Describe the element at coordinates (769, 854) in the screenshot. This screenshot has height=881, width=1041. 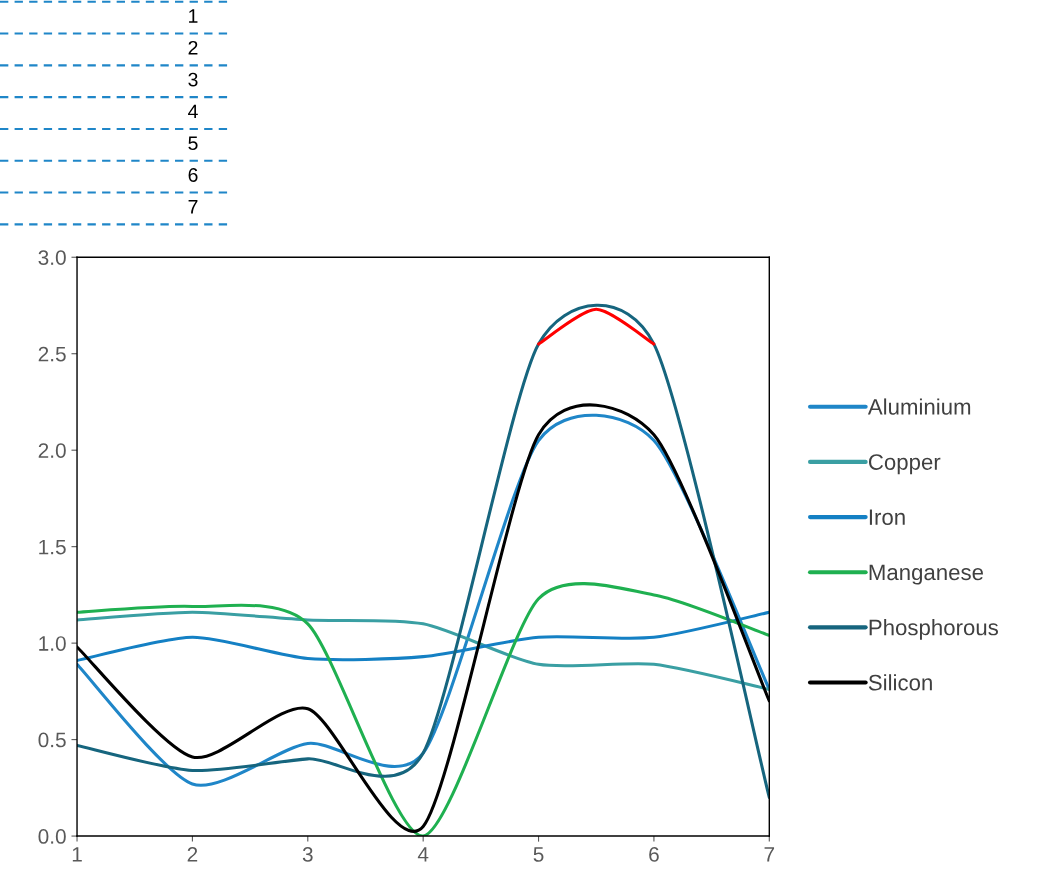
I see `x-tick-label: 7` at that location.